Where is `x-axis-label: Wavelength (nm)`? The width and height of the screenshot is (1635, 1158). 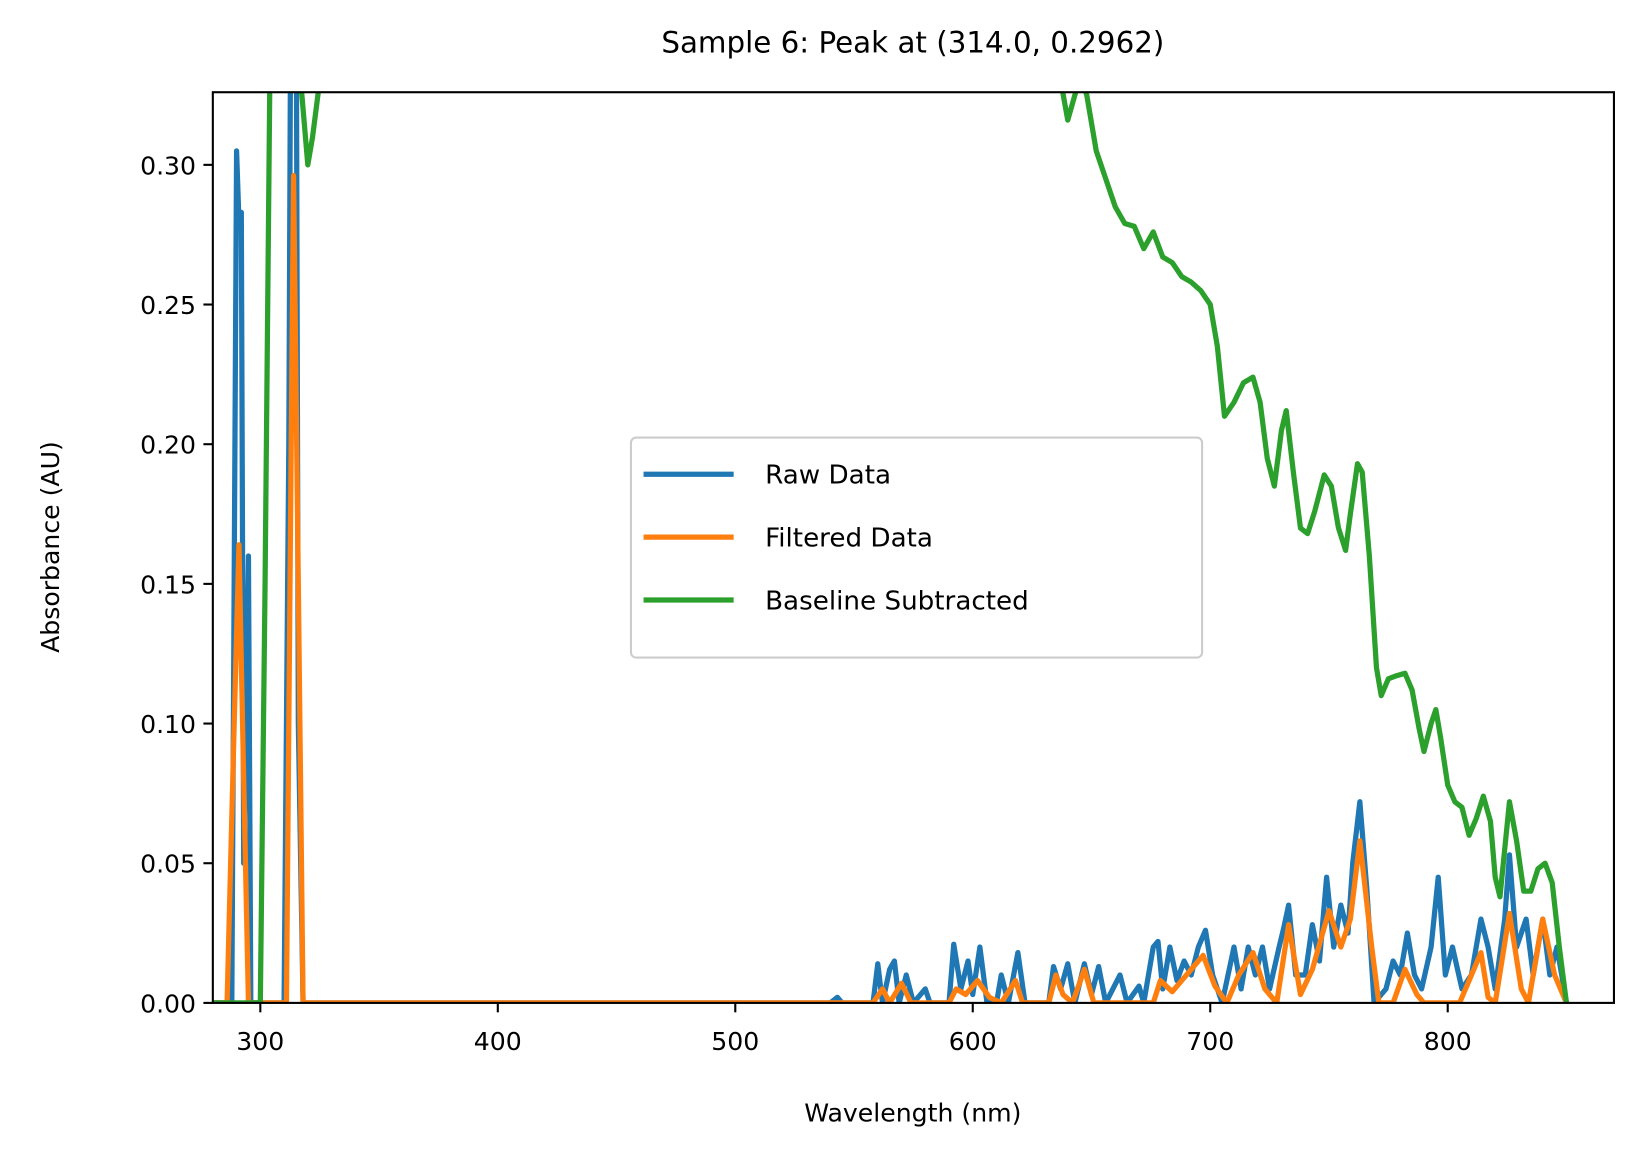 x-axis-label: Wavelength (nm) is located at coordinates (912, 1112).